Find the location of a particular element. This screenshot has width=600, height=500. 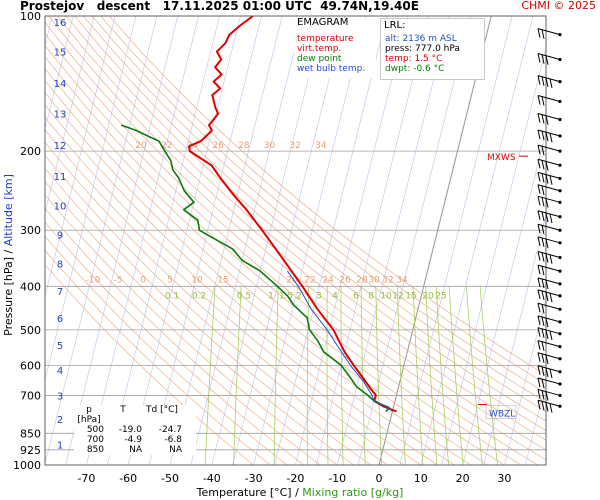

temperature-tick-label: -10 is located at coordinates (337, 478).